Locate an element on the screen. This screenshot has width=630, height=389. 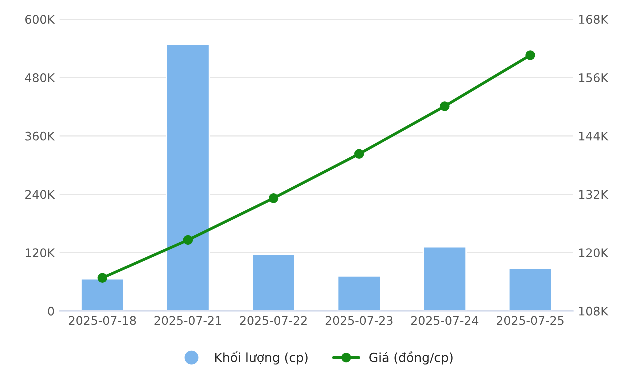
x-tick-label: 2025-07-21 is located at coordinates (188, 321).